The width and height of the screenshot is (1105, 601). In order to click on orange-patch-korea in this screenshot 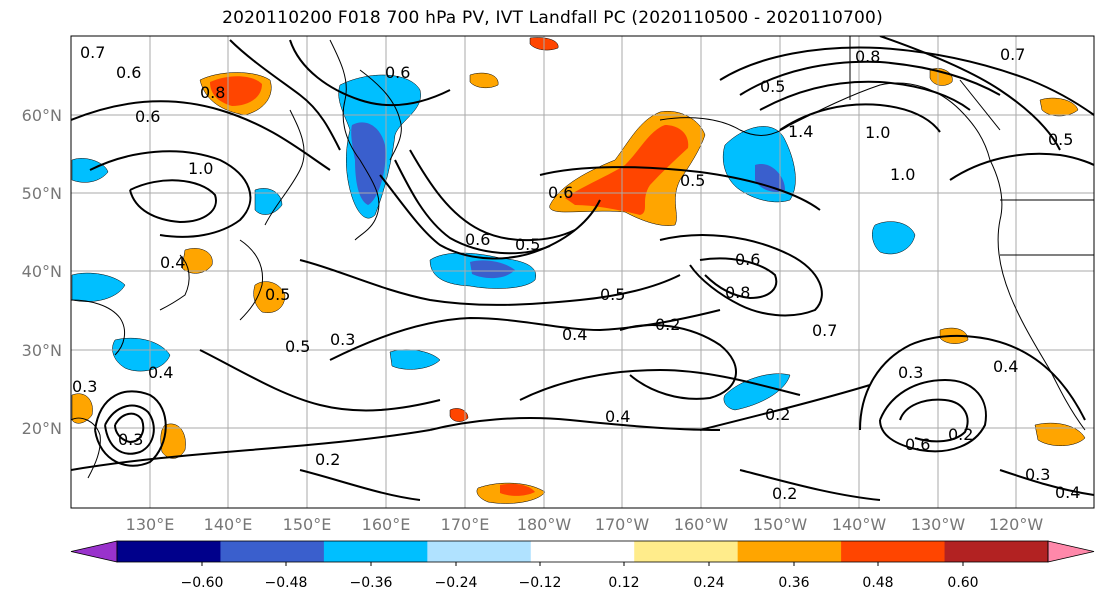, I will do `click(197, 261)`.